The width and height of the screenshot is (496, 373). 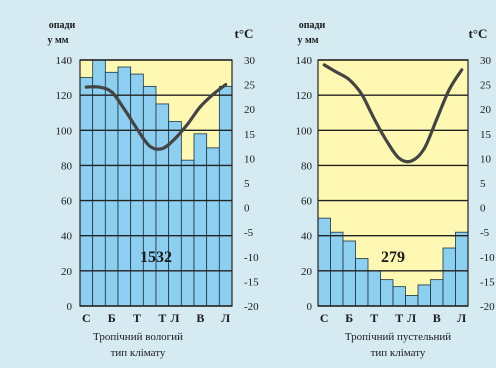 What do you see at coordinates (393, 257) in the screenshot?
I see `annual-total-label: 279` at bounding box center [393, 257].